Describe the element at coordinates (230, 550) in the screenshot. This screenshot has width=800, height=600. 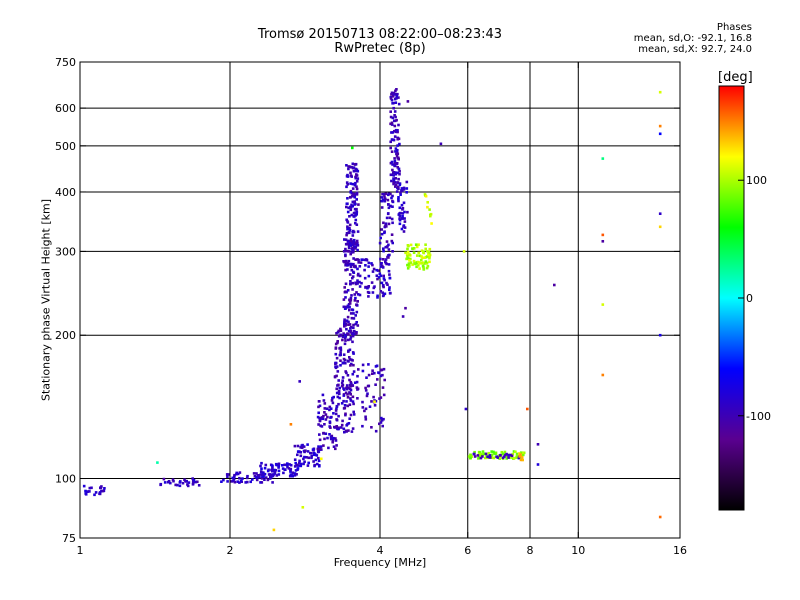
I see `x-tick-label: 2` at that location.